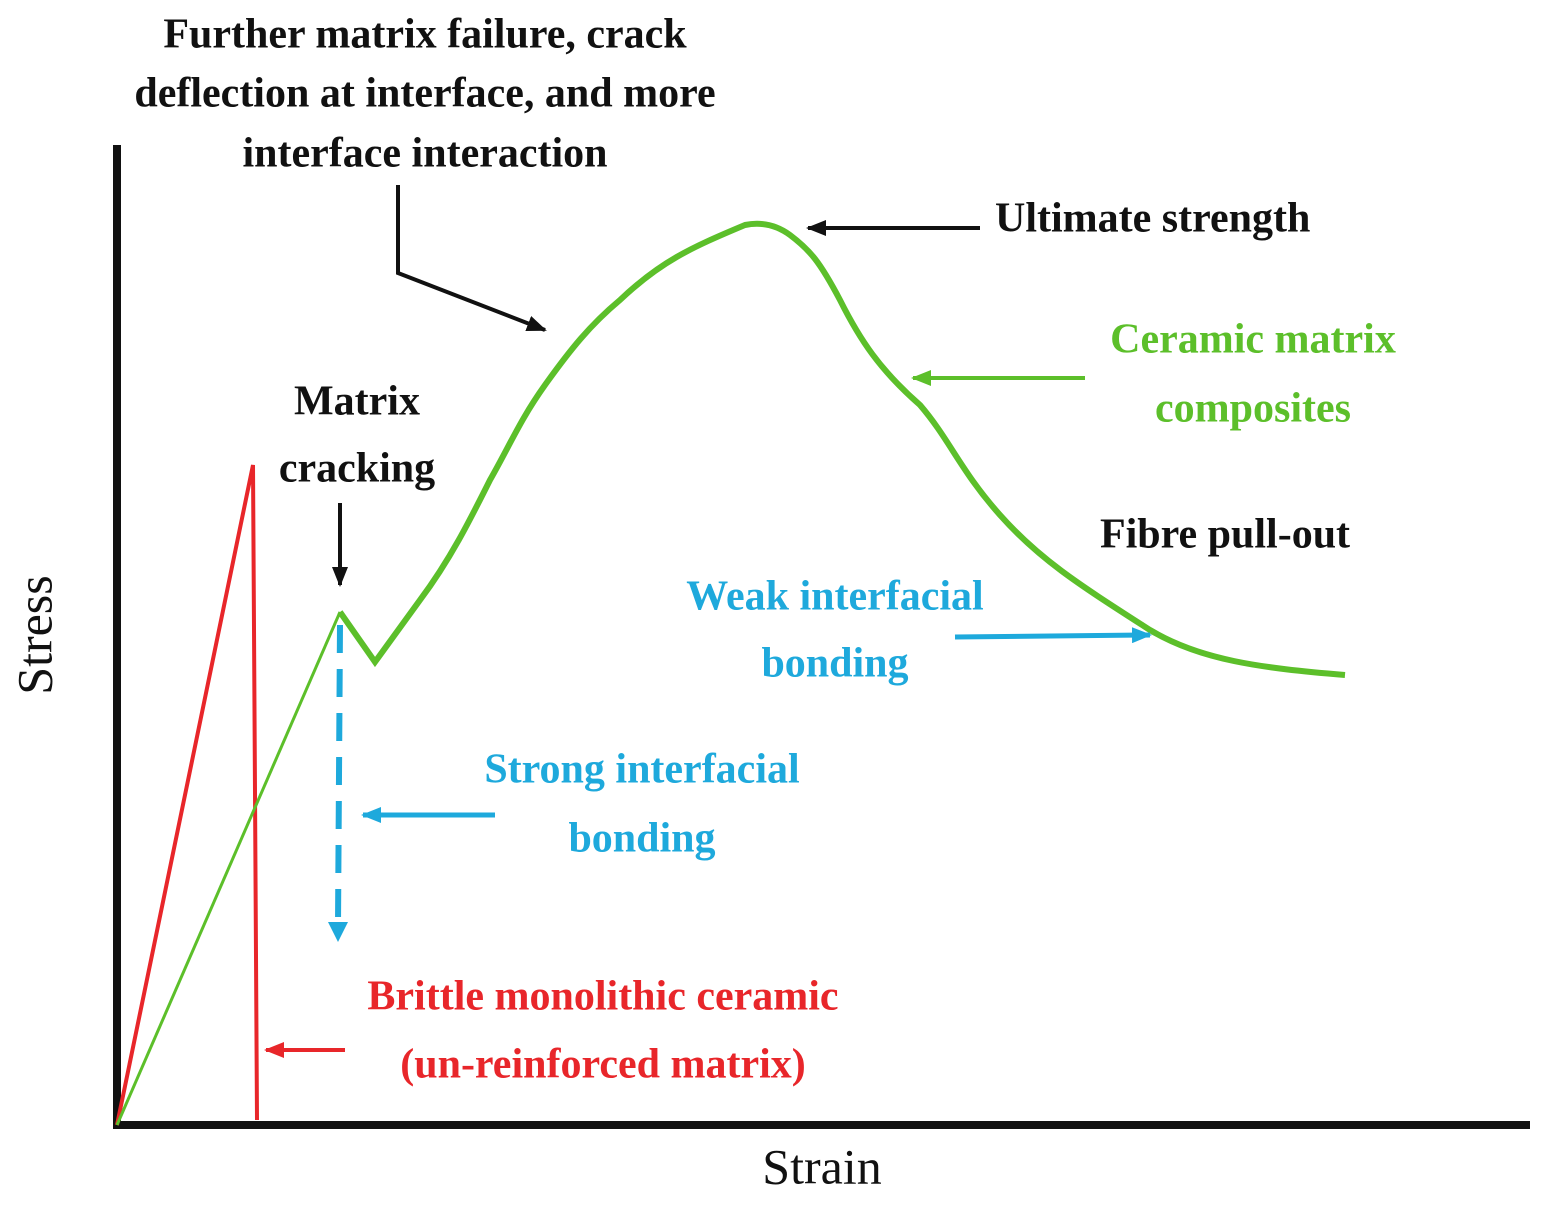  Describe the element at coordinates (603, 1065) in the screenshot. I see `annotation: (un-reinforced matrix)` at that location.